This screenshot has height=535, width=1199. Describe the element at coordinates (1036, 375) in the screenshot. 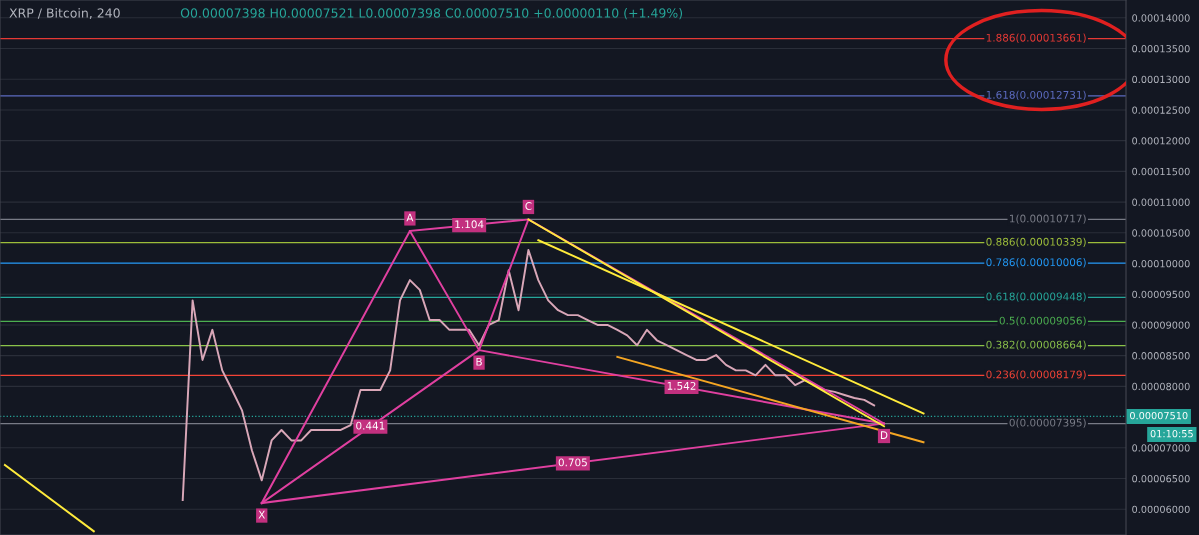

I see `ref-line-label: 0.236(0.00008179)` at that location.